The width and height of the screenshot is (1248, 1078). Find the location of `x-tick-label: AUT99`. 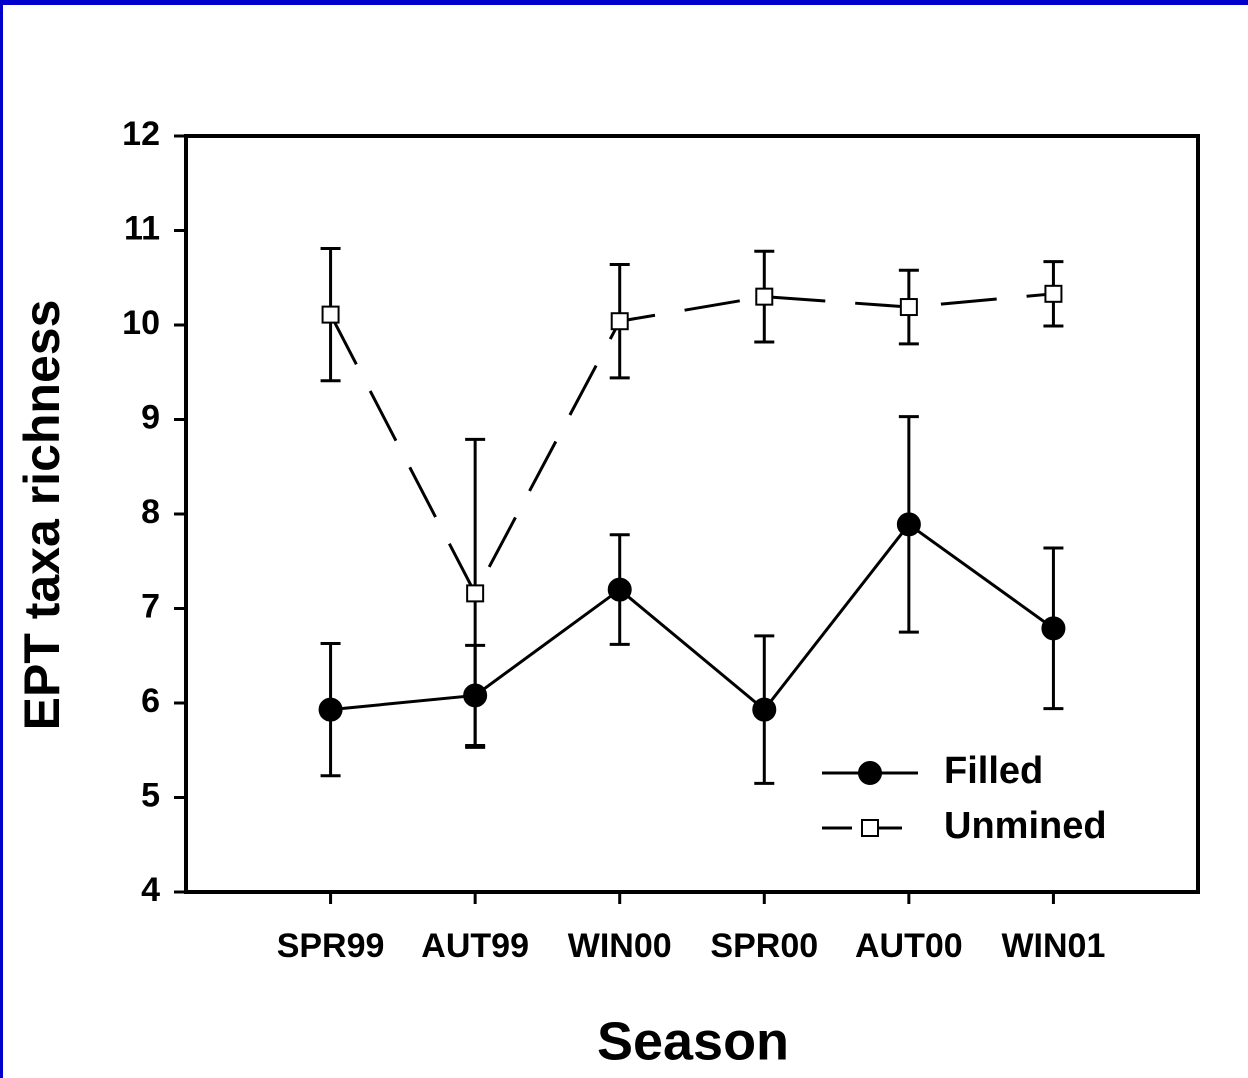

x-tick-label: AUT99 is located at coordinates (475, 946).